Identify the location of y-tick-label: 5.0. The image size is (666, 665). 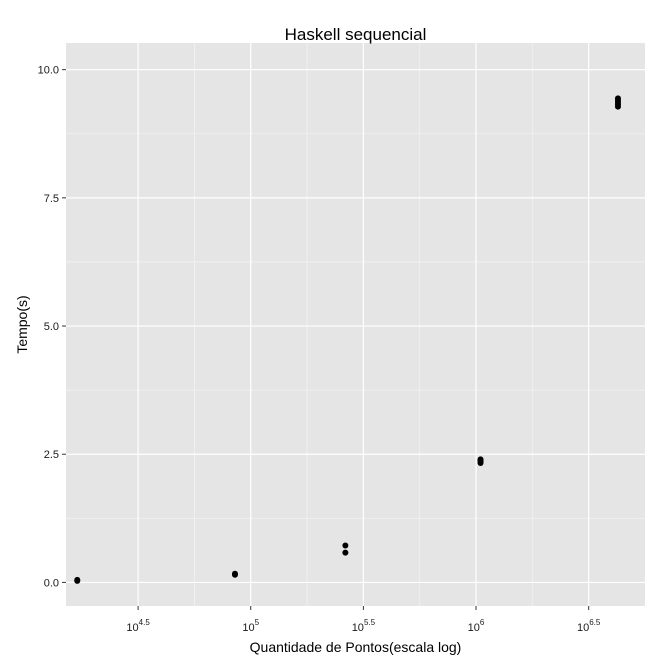
(51, 327).